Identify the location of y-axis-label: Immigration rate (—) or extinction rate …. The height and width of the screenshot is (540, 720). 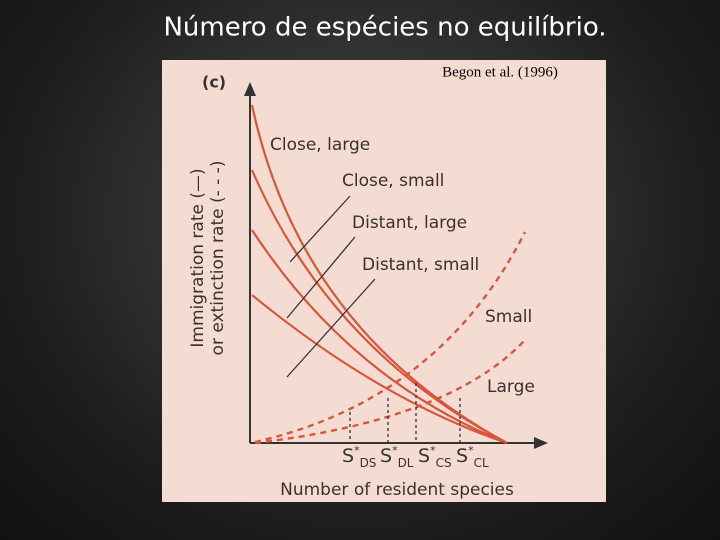
(208, 258).